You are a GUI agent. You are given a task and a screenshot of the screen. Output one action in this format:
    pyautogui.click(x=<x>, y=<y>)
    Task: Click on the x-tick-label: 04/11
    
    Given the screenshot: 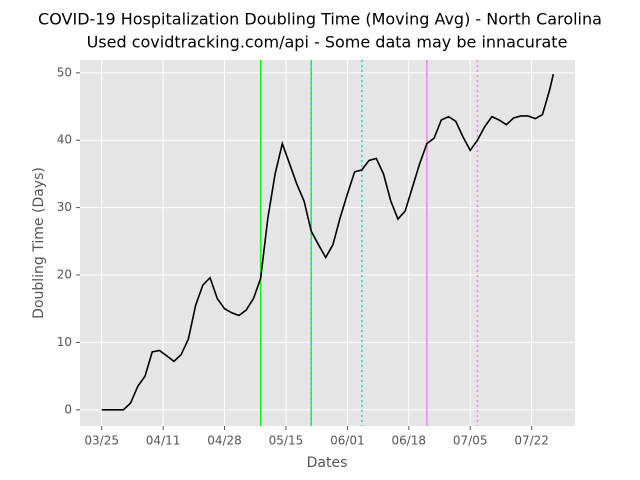 What is the action you would take?
    pyautogui.click(x=163, y=441)
    